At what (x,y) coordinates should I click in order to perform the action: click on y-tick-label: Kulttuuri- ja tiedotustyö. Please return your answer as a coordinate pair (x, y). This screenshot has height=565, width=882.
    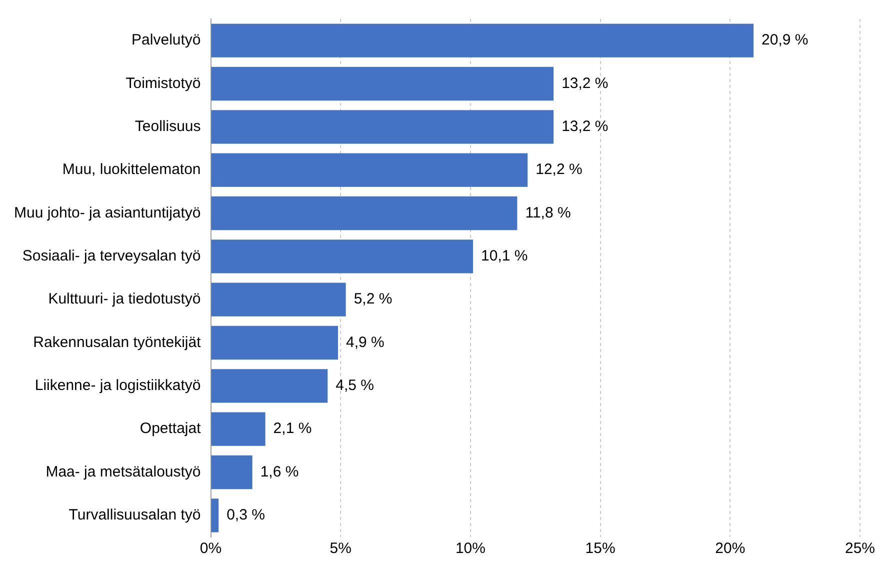
    Looking at the image, I should click on (124, 299).